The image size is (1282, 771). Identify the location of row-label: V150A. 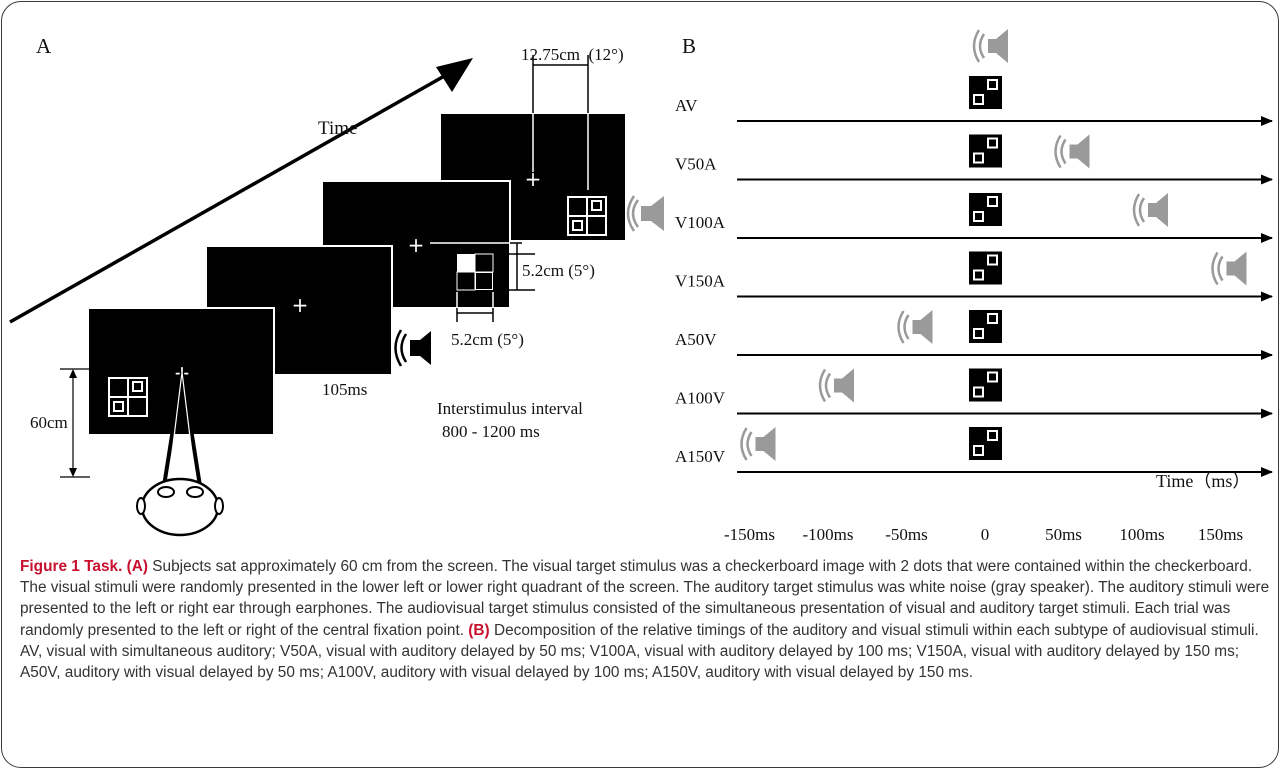
(700, 281).